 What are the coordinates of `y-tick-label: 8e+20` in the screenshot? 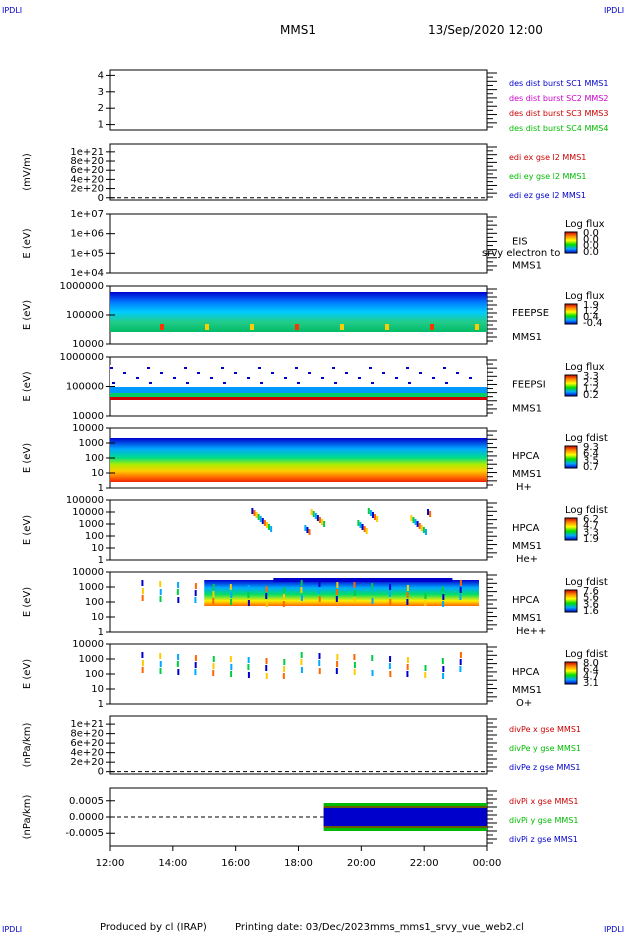 It's located at (87, 161).